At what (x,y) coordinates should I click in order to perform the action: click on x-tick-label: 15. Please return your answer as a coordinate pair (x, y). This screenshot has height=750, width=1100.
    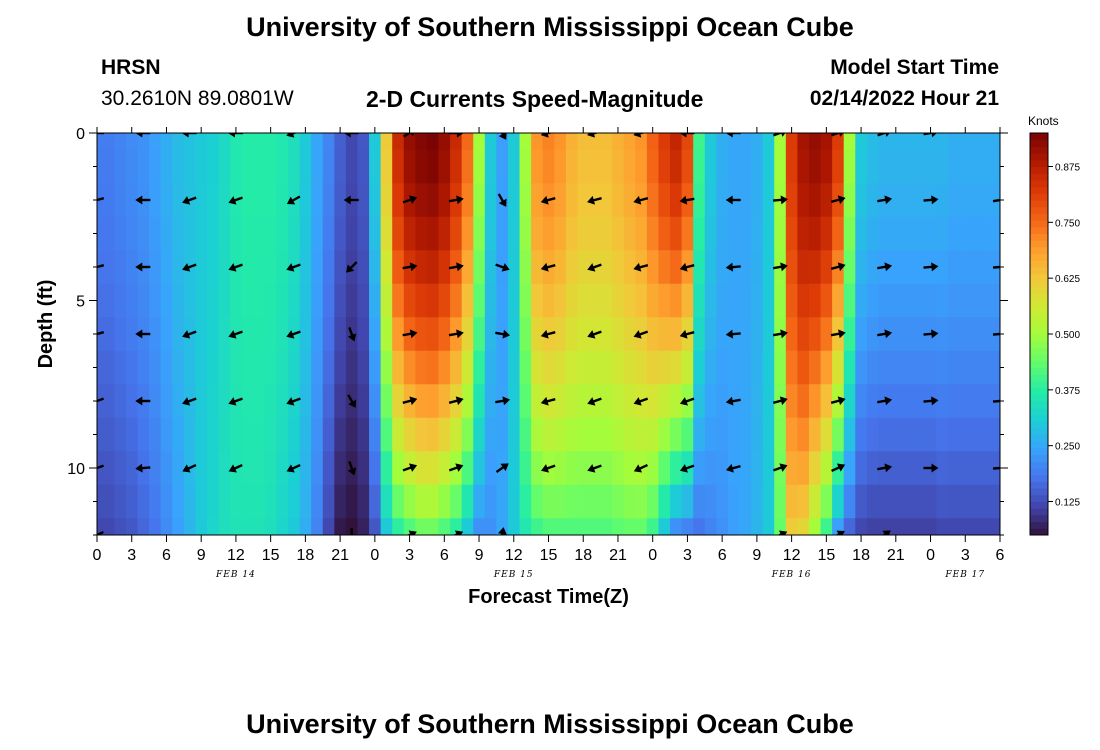
    Looking at the image, I should click on (549, 555).